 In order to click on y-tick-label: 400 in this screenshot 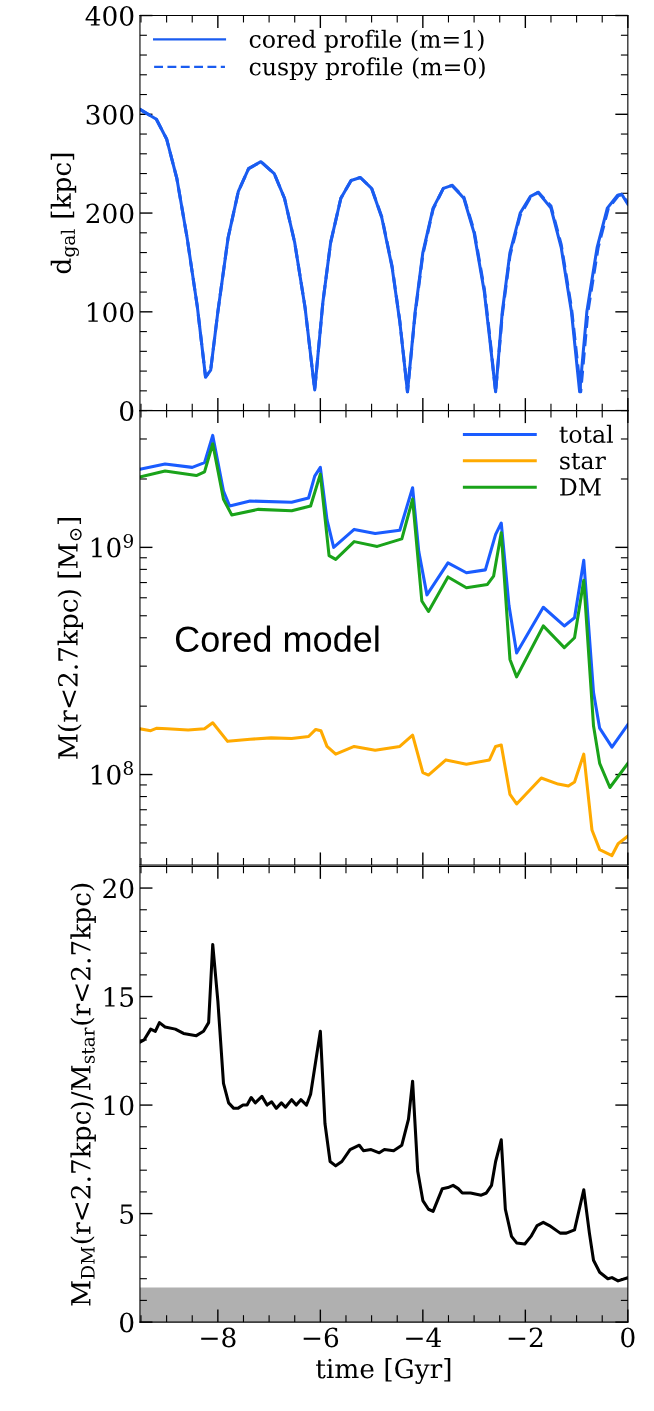, I will do `click(109, 15)`.